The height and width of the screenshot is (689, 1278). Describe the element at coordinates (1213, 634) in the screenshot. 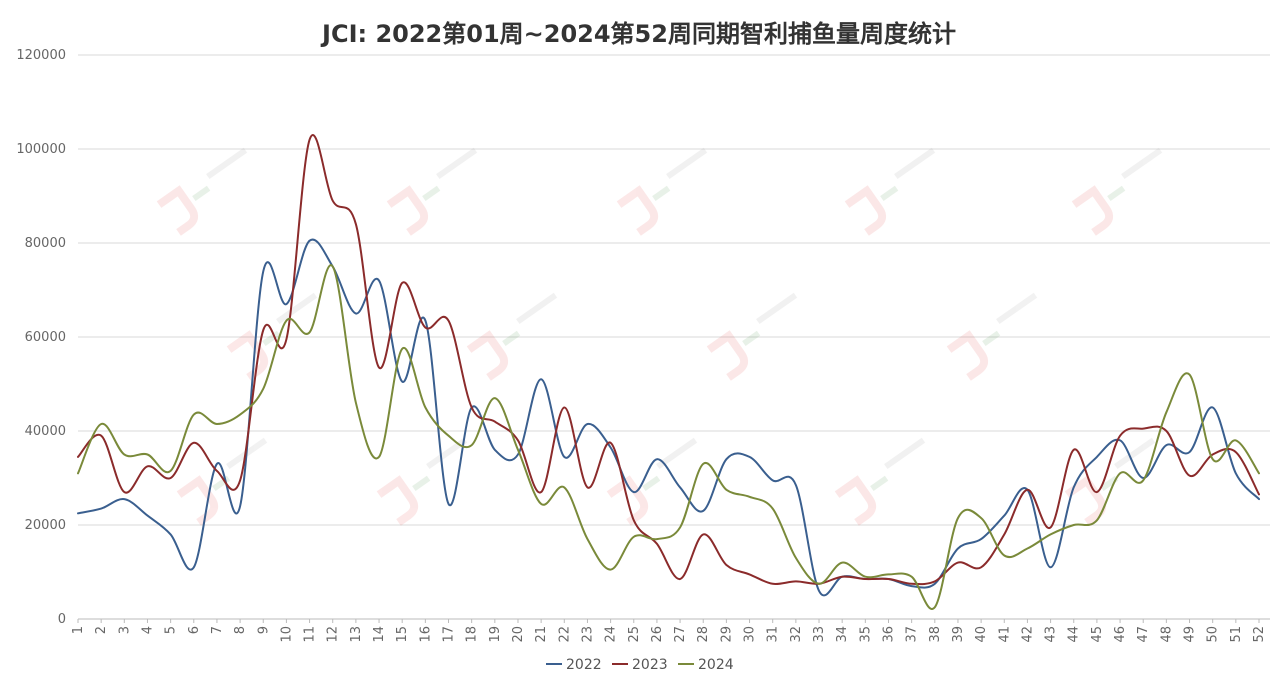

I see `x-tick-label: 50` at that location.